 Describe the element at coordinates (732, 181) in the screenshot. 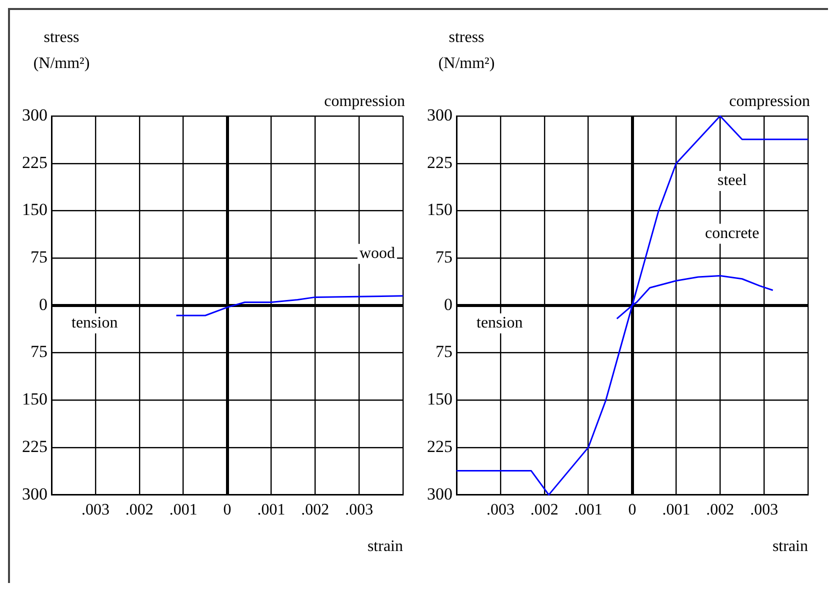

I see `text: steel` at that location.